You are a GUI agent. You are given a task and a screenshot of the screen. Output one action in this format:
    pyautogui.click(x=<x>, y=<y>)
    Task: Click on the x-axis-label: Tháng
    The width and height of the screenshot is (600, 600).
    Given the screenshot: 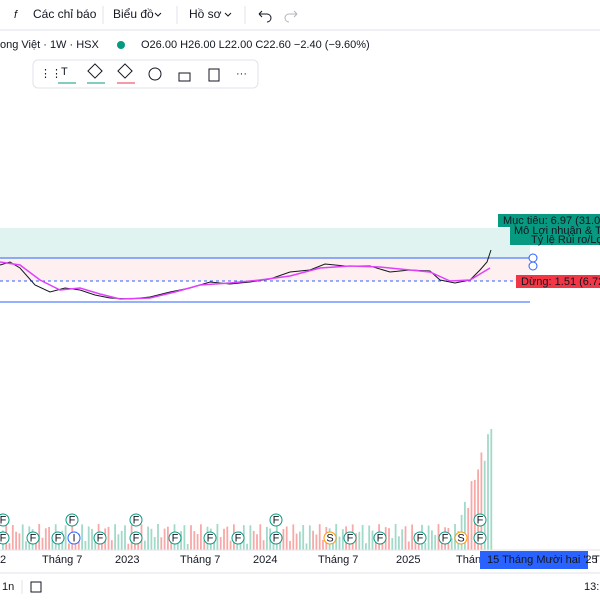 What is the action you would take?
    pyautogui.click(x=471, y=560)
    